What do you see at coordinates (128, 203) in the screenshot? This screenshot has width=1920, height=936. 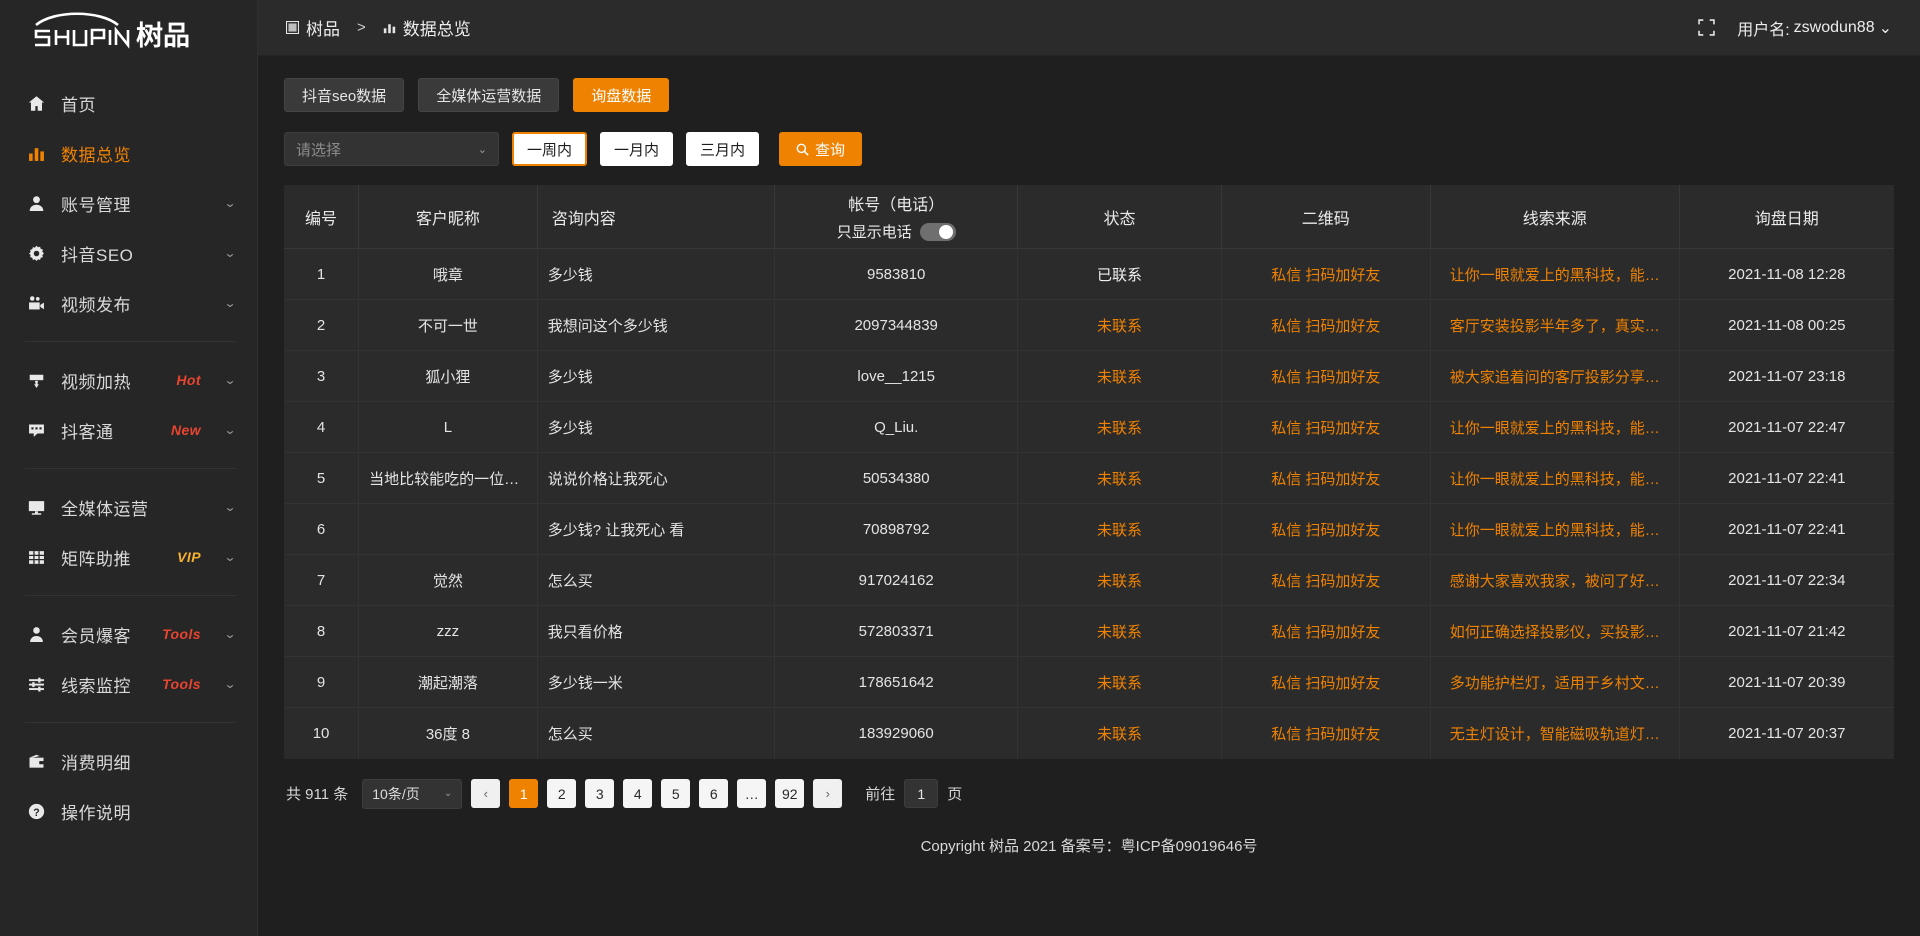 I see `sidebar-item-account-management: 账号管理 ⌄` at bounding box center [128, 203].